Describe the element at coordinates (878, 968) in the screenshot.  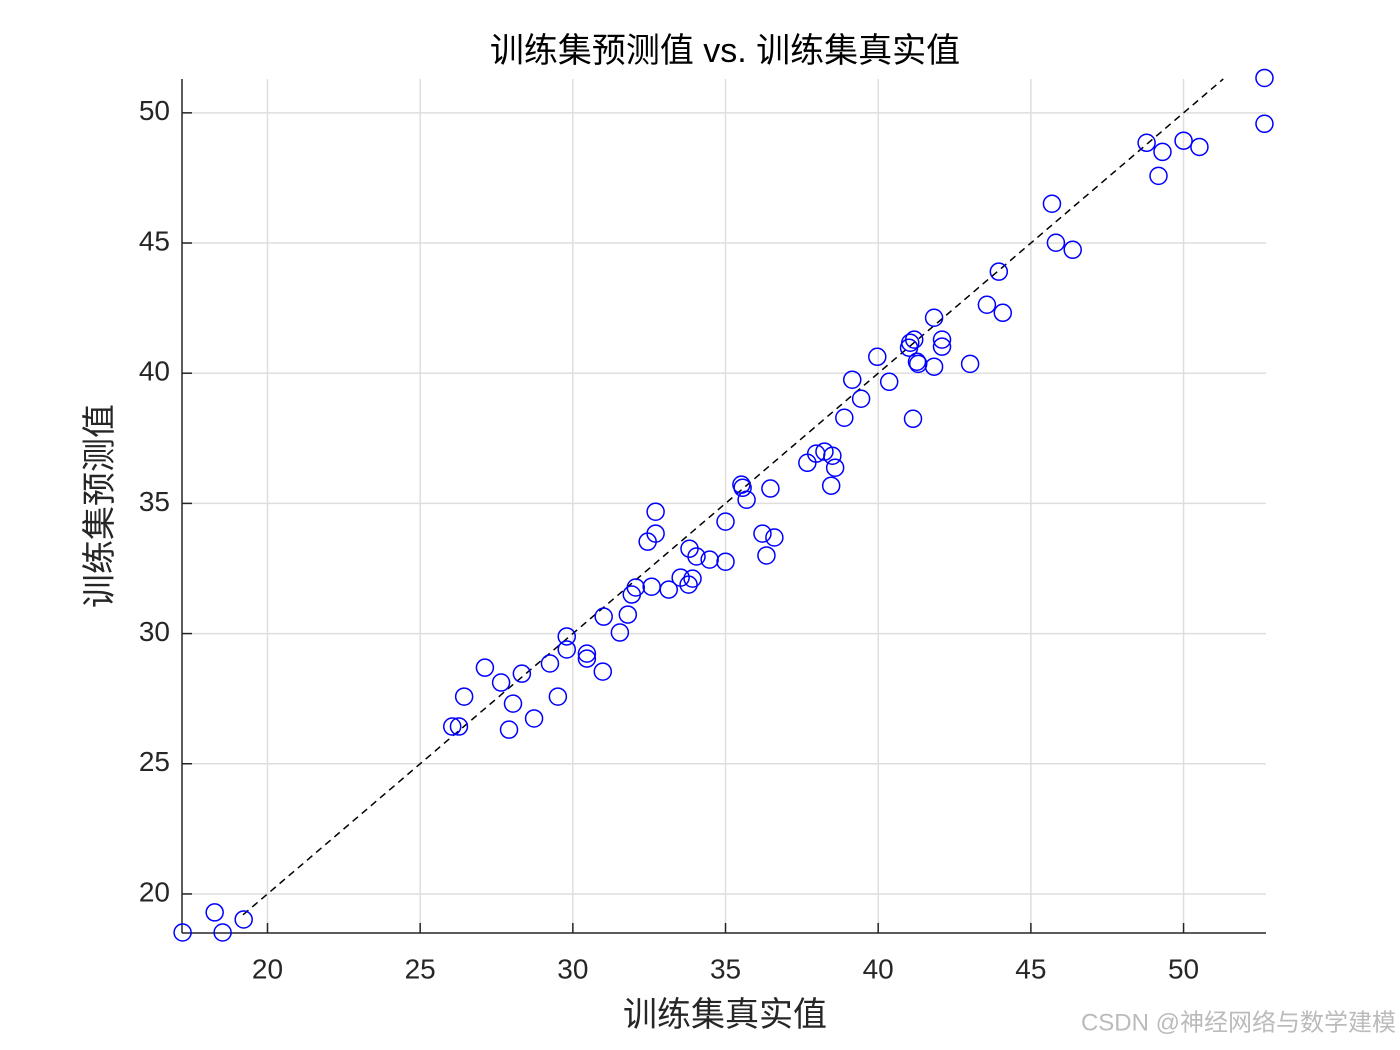
I see `x-tick-label: 40` at that location.